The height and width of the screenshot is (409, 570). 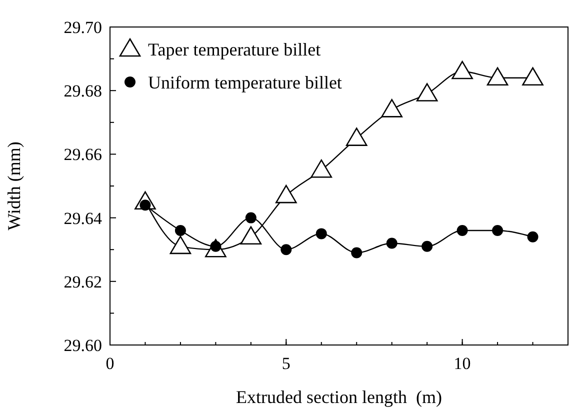 I want to click on y-tick-label: 29.62, so click(x=83, y=282).